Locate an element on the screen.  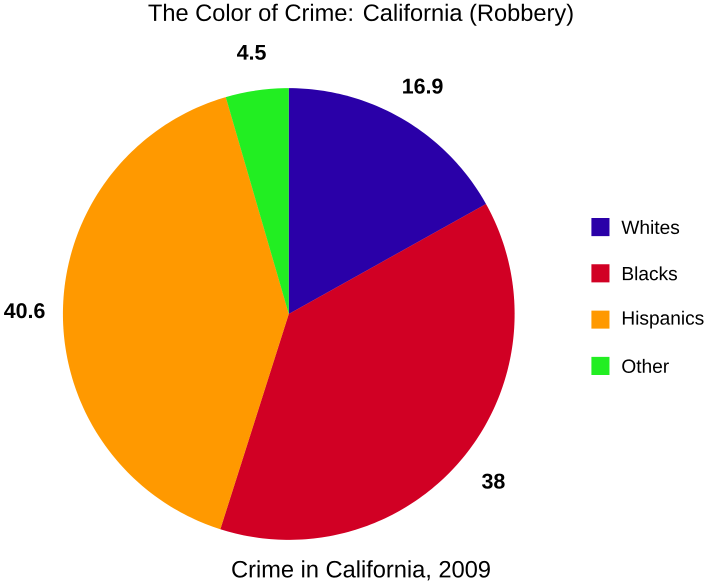
legend-label: Hispanics is located at coordinates (663, 319).